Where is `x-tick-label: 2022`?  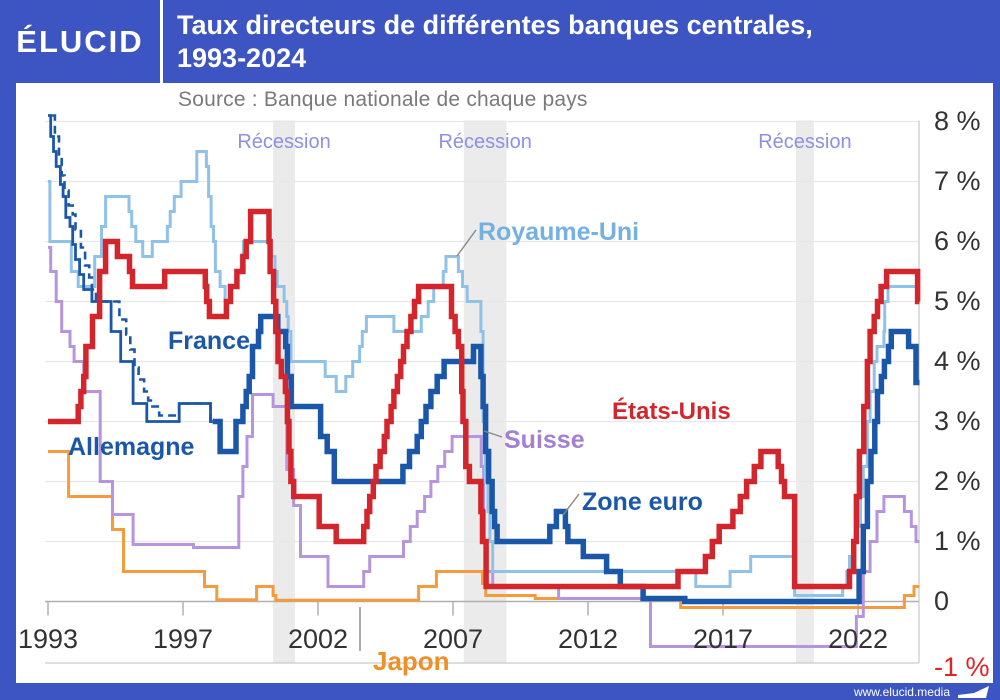
x-tick-label: 2022 is located at coordinates (858, 639).